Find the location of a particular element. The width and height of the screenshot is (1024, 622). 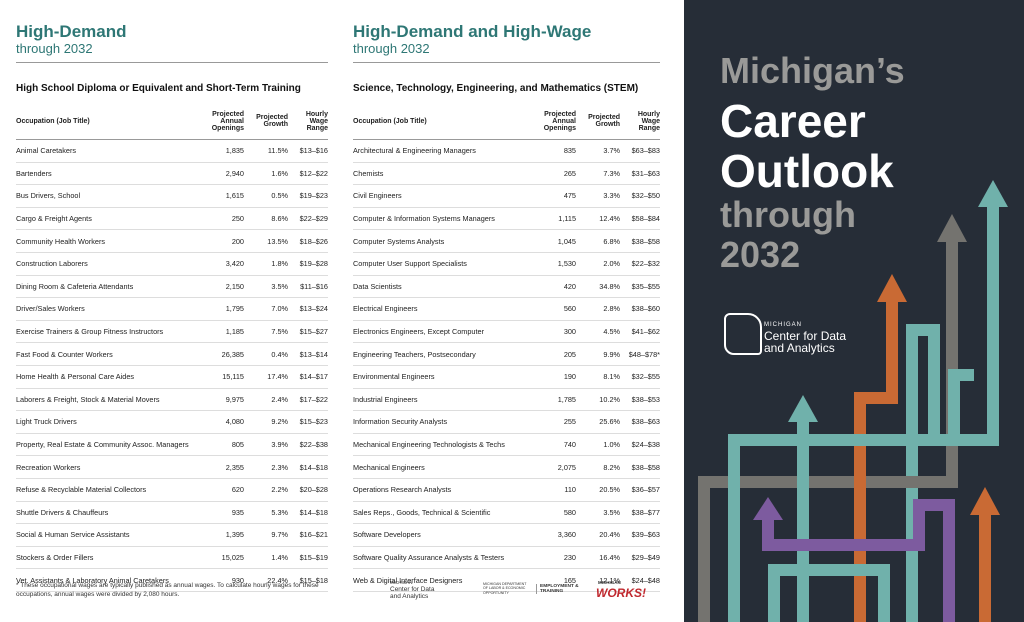

occupation-cell: Bus Drivers, School is located at coordinates (48, 196).